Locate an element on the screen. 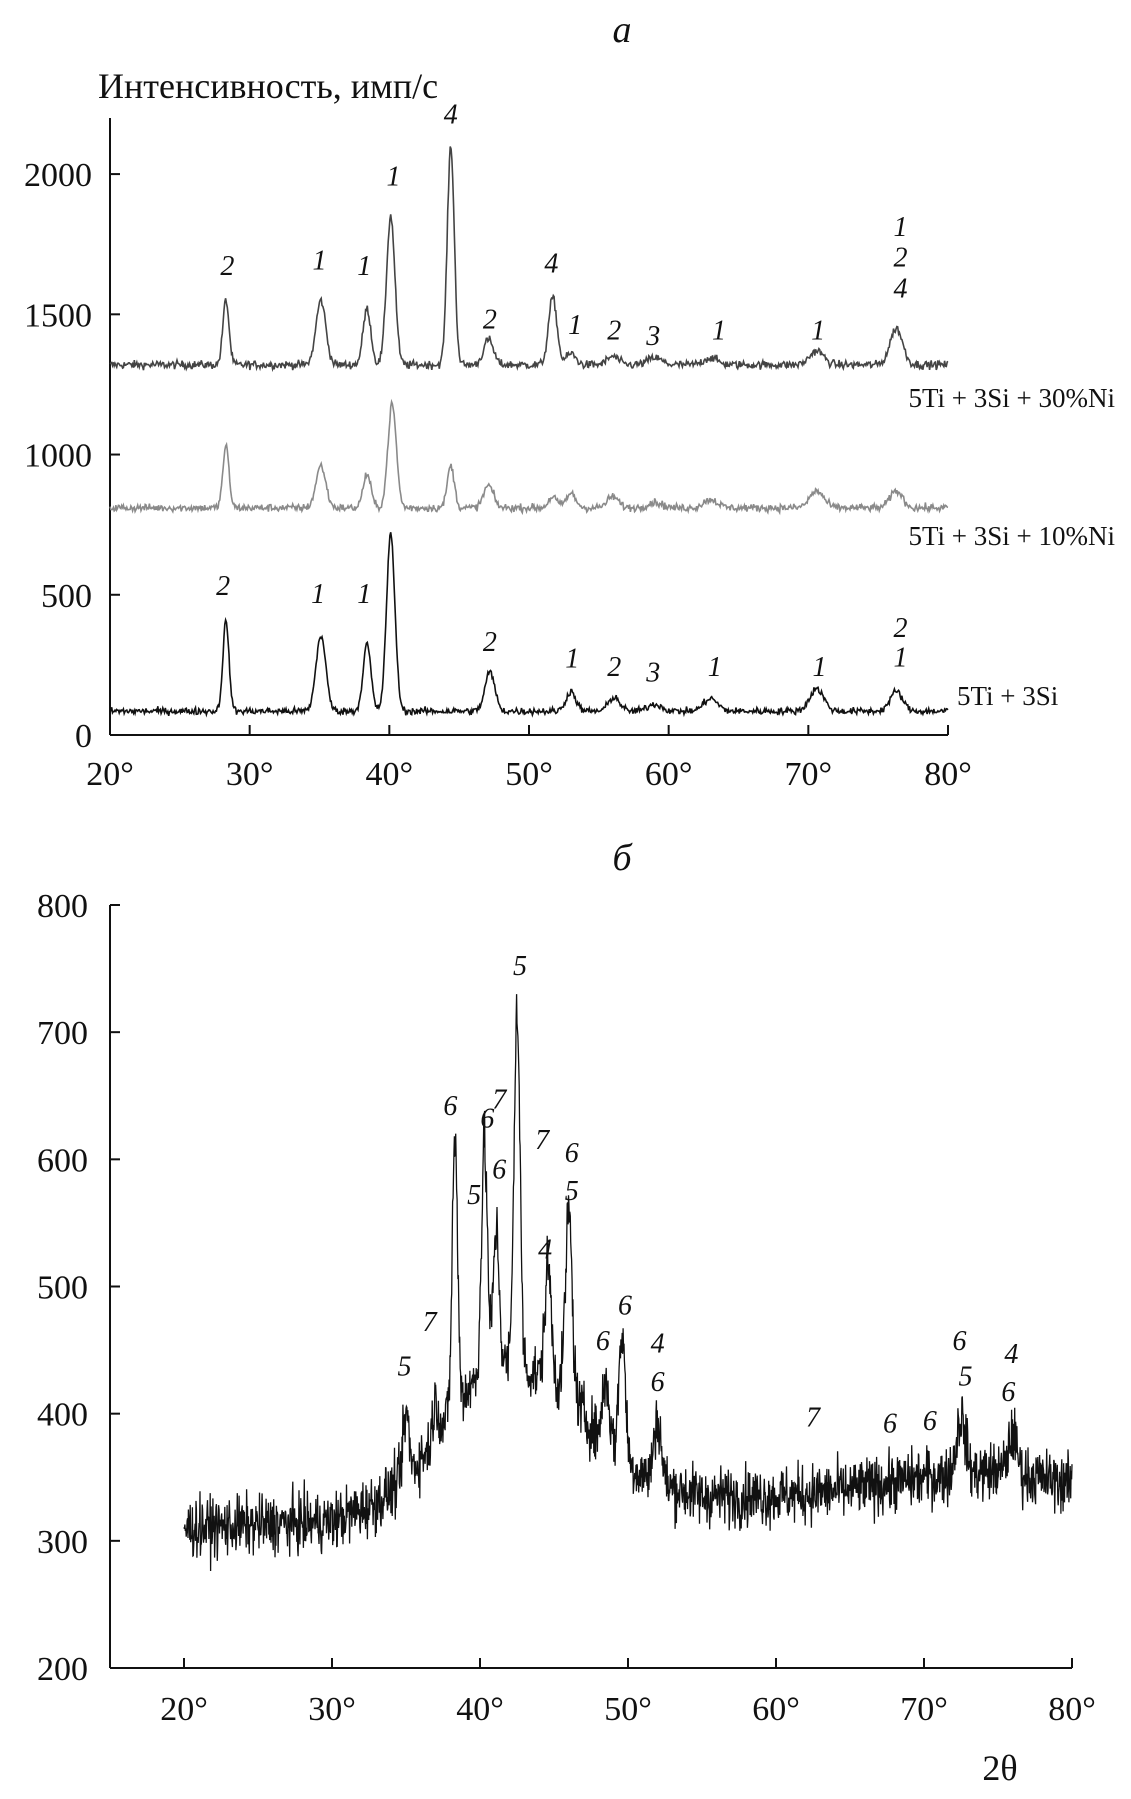 Image resolution: width=1131 pixels, height=1799 pixels. series-name-label: 5Ti + 3Si + 30%Ni is located at coordinates (1011, 398).